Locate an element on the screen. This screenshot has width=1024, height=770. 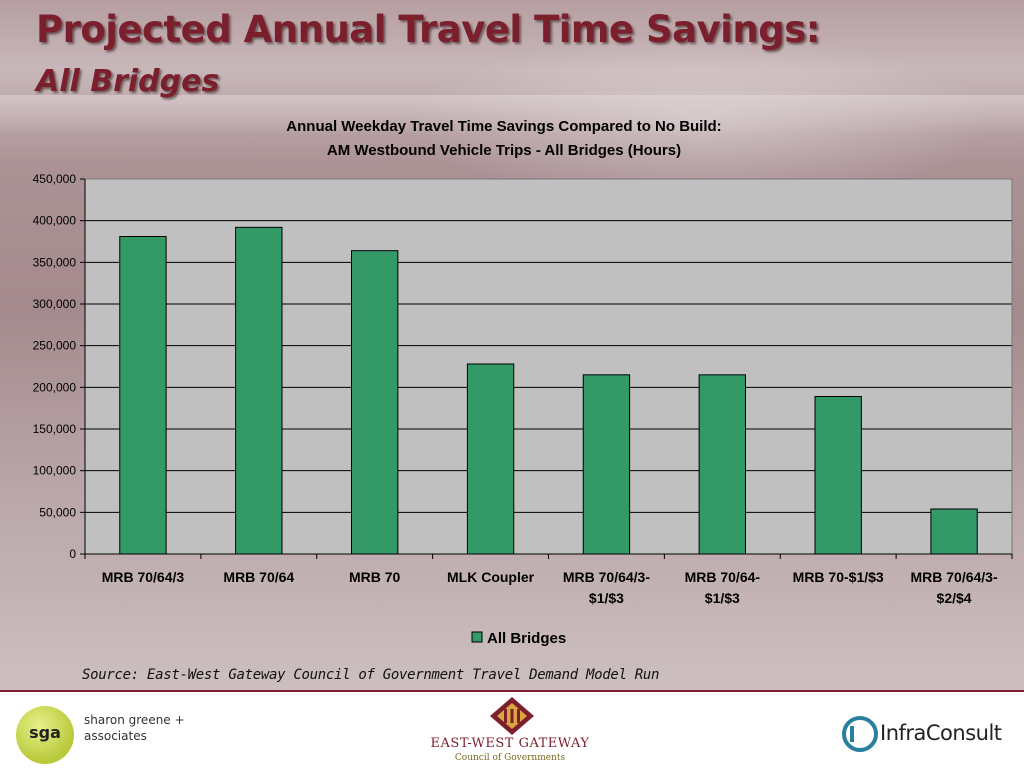
ewg-logo-icon is located at coordinates (512, 716).